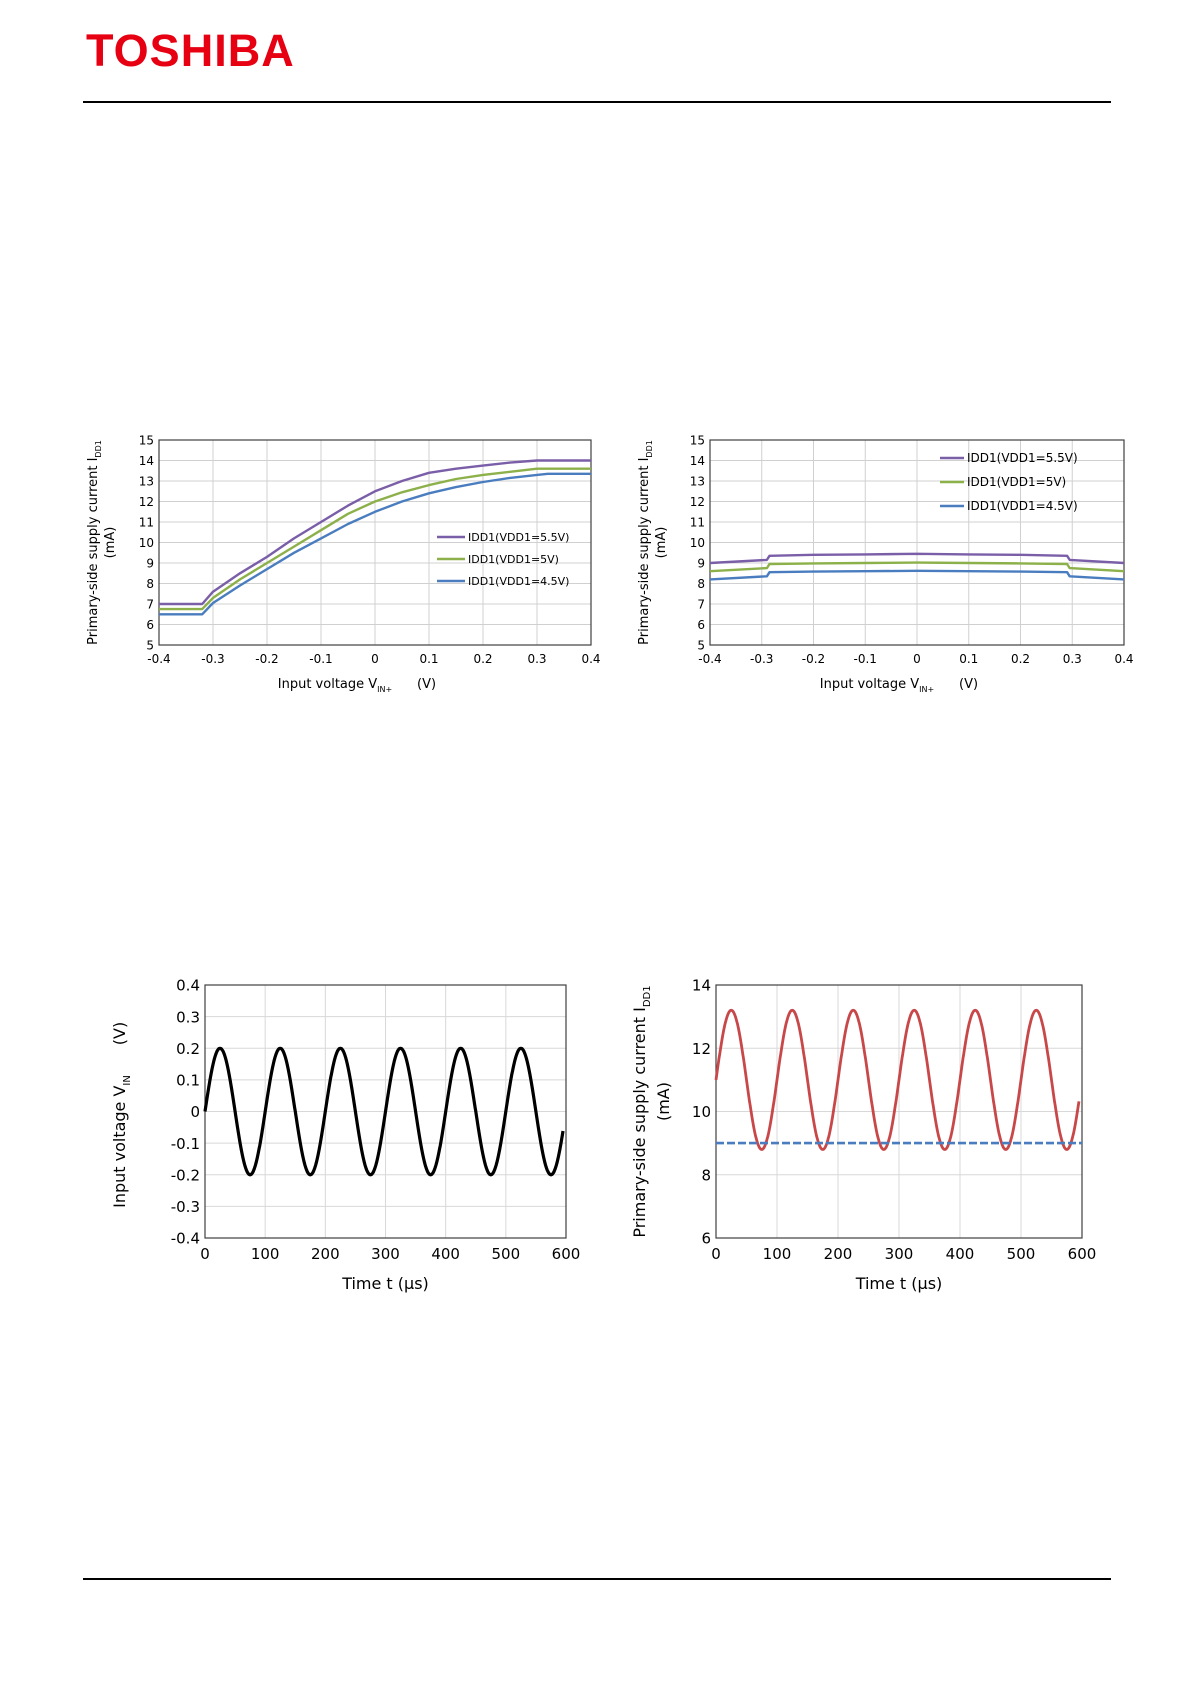 Image resolution: width=1191 pixels, height=1685 pixels. Describe the element at coordinates (188, 1081) in the screenshot. I see `y-tick-label: 0.1` at that location.